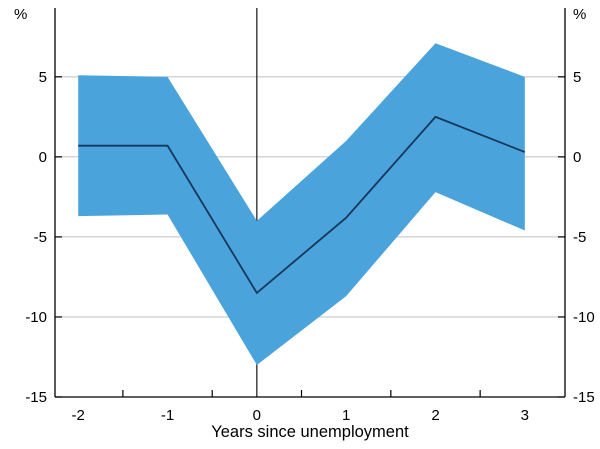 The image size is (600, 449). Describe the element at coordinates (579, 237) in the screenshot. I see `y-tick-label-right: -5` at that location.